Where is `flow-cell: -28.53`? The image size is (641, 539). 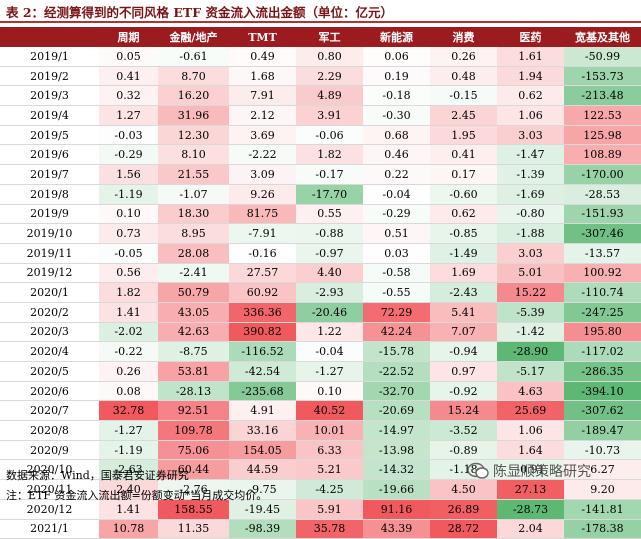 flow-cell: -28.53 is located at coordinates (602, 194).